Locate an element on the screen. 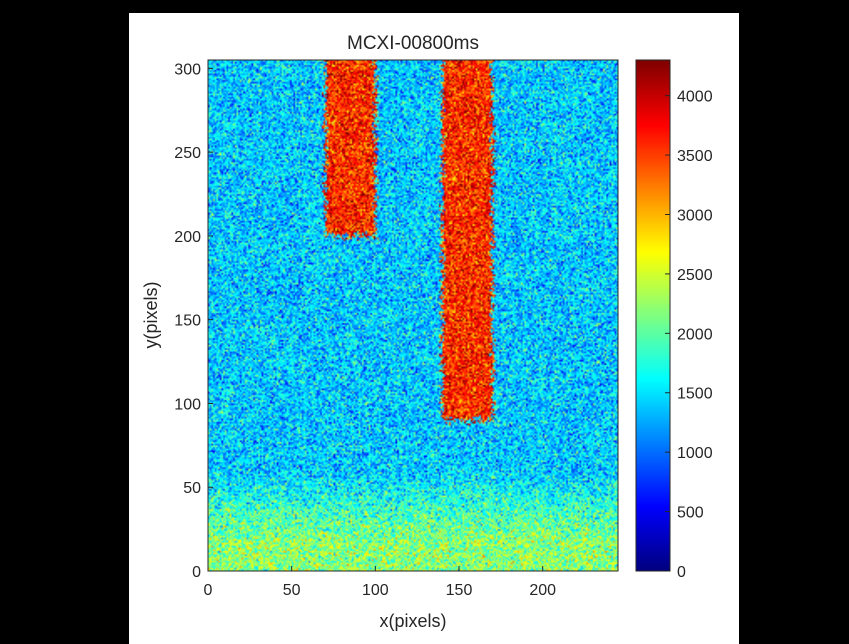 The width and height of the screenshot is (849, 644). chart-title: MCXI-00800ms is located at coordinates (413, 43).